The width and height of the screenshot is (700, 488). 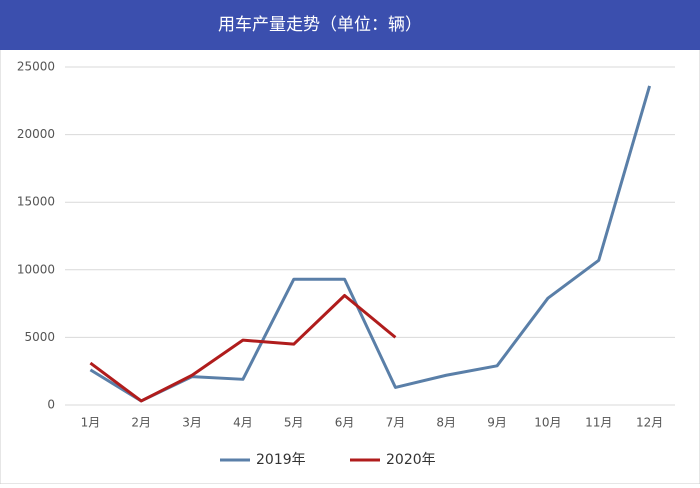 What do you see at coordinates (345, 423) in the screenshot?
I see `x-tick-label: 6月` at bounding box center [345, 423].